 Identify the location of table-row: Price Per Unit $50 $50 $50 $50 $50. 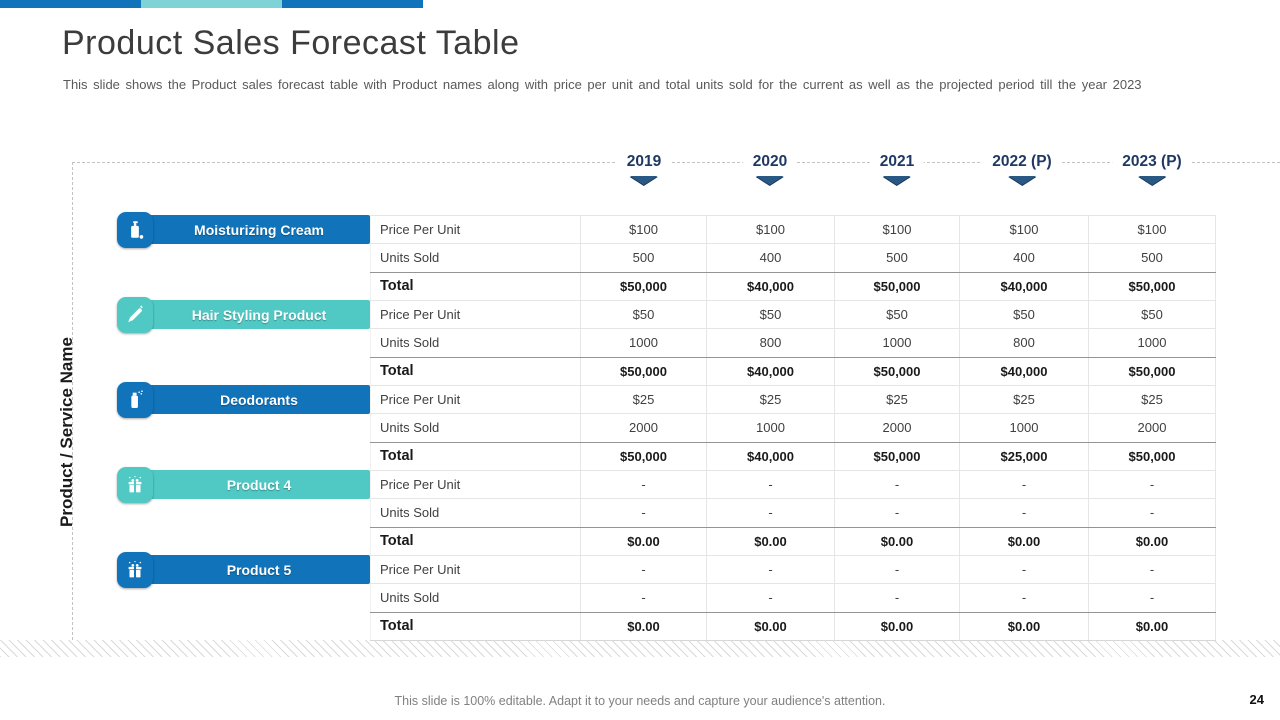
(793, 314).